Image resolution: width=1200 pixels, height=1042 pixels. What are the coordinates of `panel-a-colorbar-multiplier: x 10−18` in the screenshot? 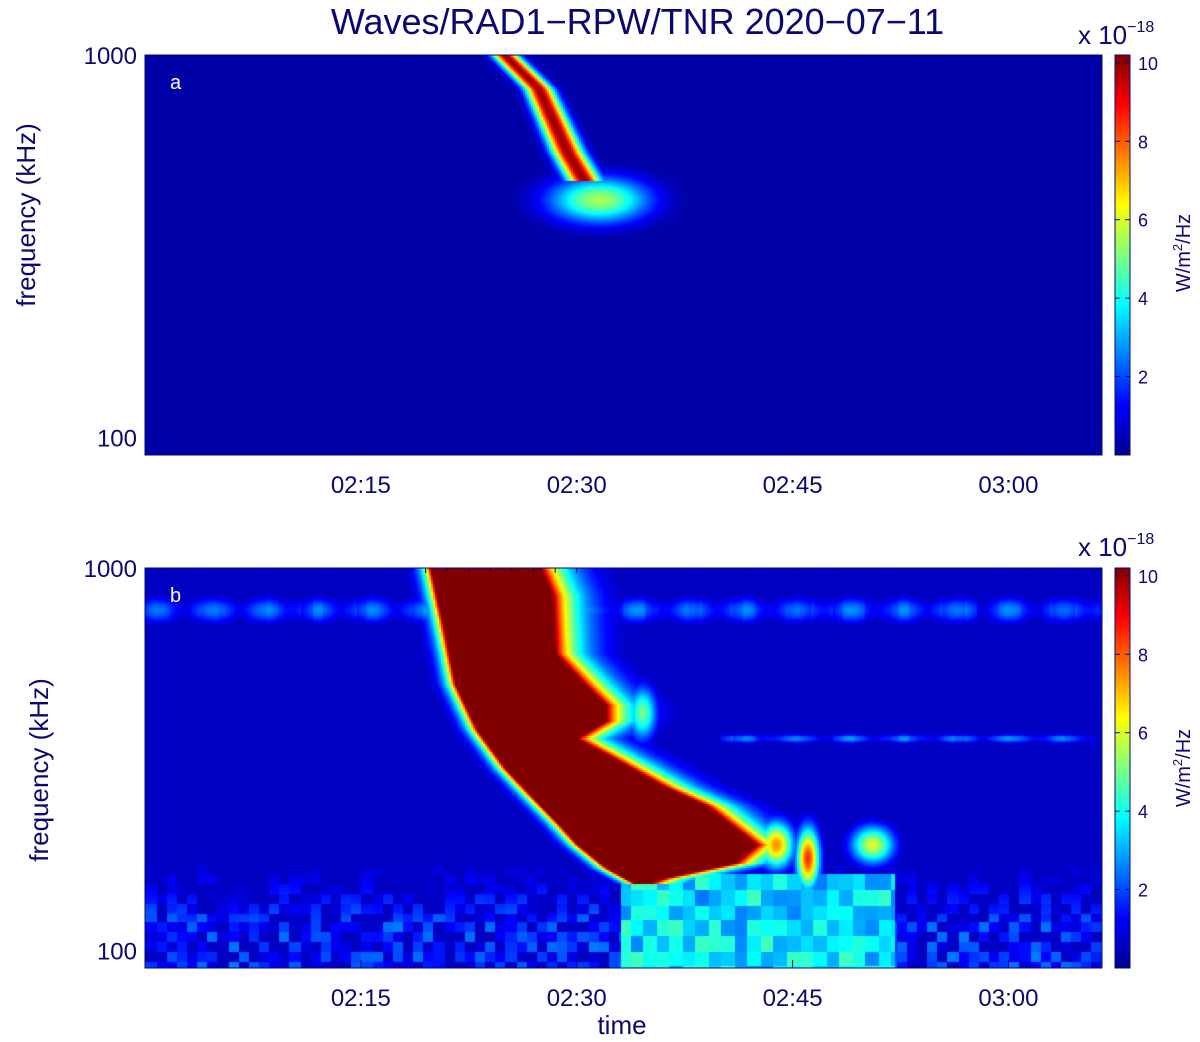 It's located at (1116, 34).